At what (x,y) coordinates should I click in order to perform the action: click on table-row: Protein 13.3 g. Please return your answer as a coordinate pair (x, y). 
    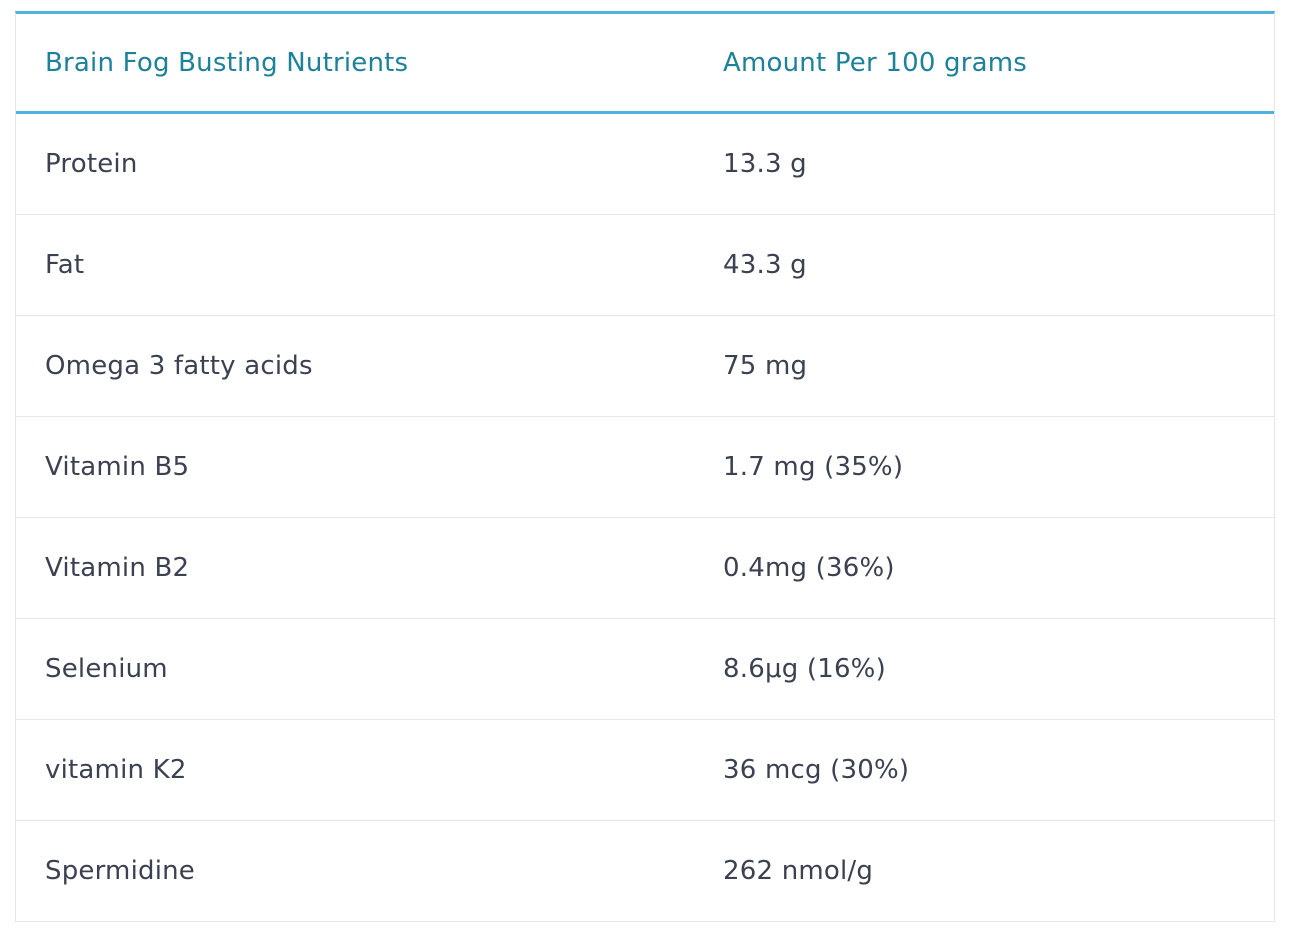
    Looking at the image, I should click on (645, 163).